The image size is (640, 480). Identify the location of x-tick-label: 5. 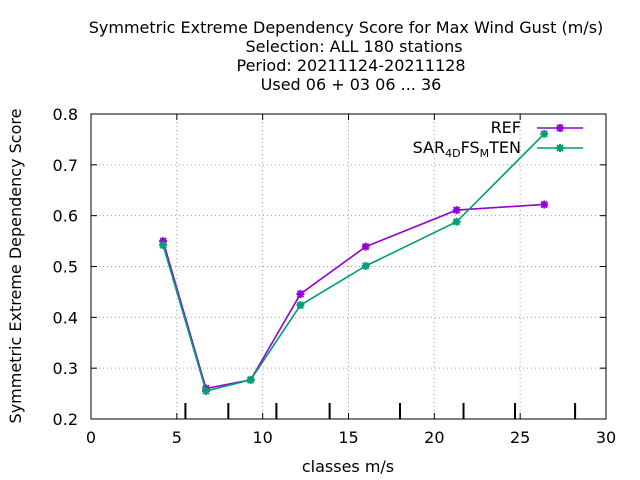
(177, 437).